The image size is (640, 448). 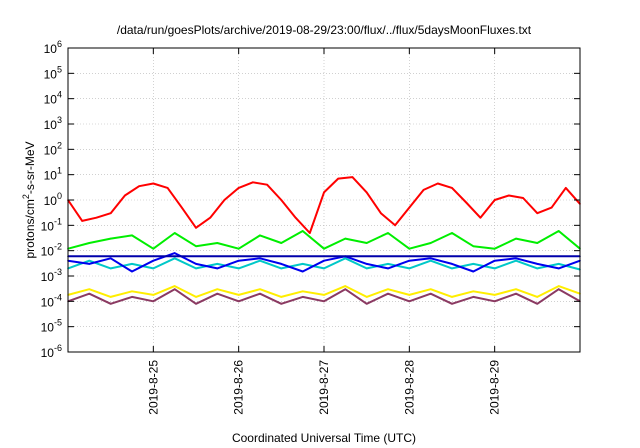 What do you see at coordinates (58, 323) in the screenshot?
I see `y-tick-exponent: -5` at bounding box center [58, 323].